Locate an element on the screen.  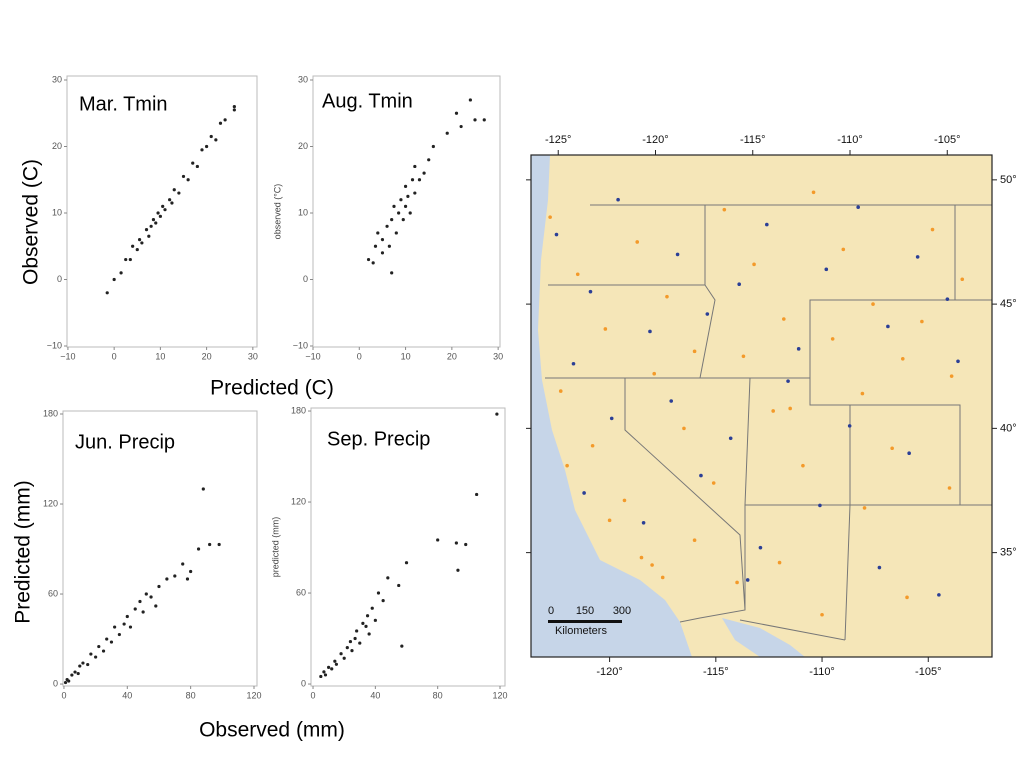
x-tick-label: -115° is located at coordinates (716, 672).